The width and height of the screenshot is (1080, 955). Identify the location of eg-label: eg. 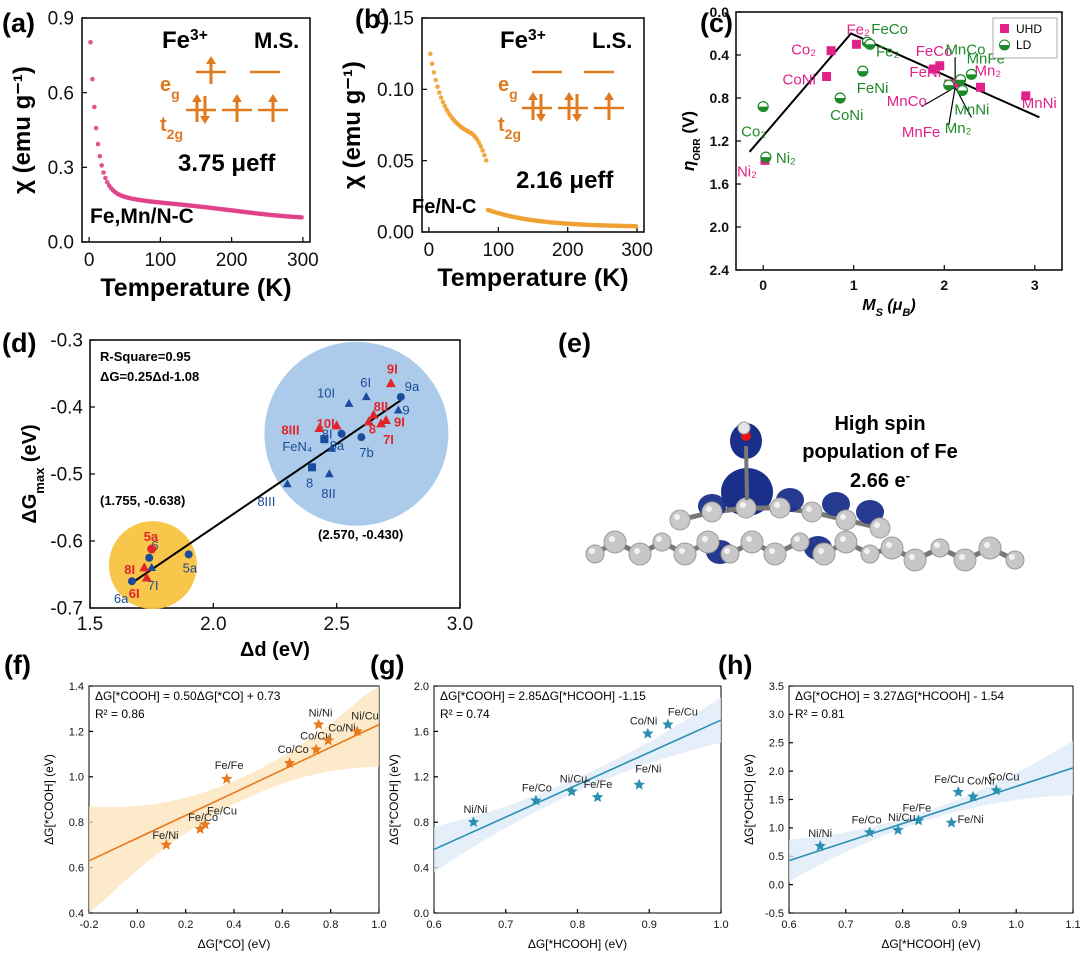
(508, 88).